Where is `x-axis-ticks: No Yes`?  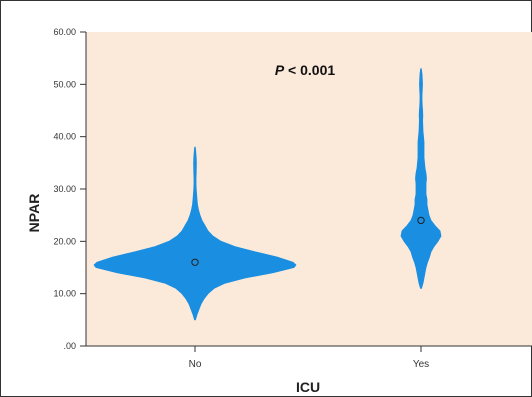 x-axis-ticks: No Yes is located at coordinates (309, 358).